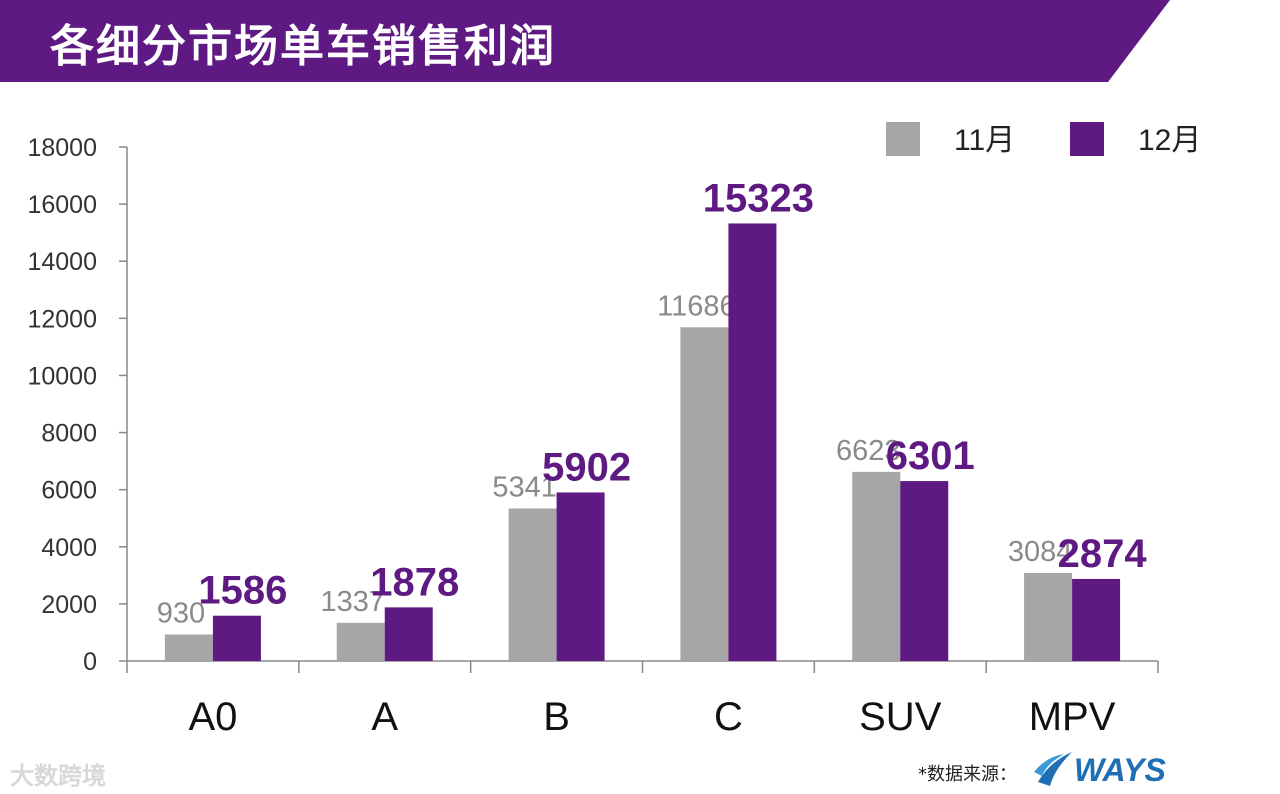 The height and width of the screenshot is (794, 1280). What do you see at coordinates (900, 717) in the screenshot?
I see `x-category-label: SUV` at bounding box center [900, 717].